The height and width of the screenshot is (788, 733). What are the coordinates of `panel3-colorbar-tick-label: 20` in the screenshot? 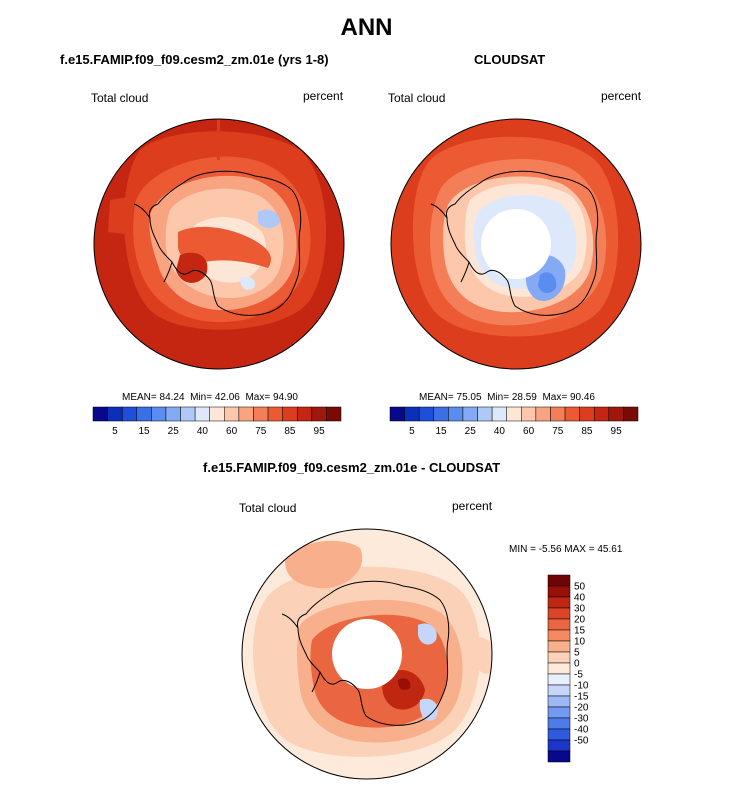 It's located at (580, 620).